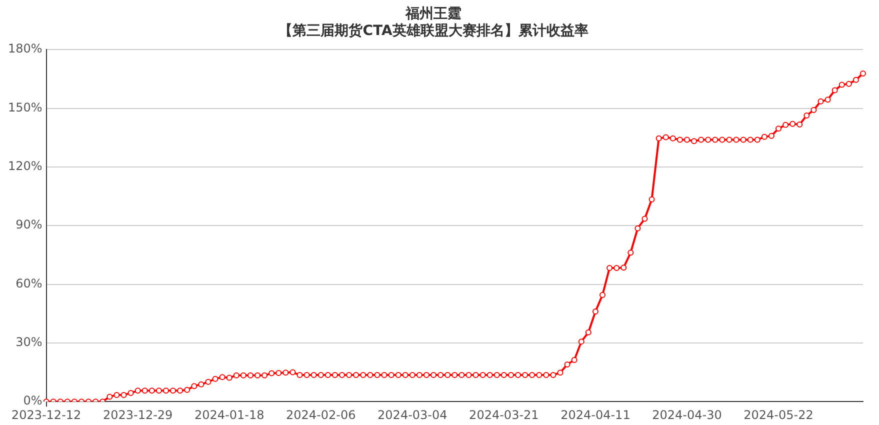 The width and height of the screenshot is (879, 425). Describe the element at coordinates (25, 49) in the screenshot. I see `y-tick-label: 180%` at that location.